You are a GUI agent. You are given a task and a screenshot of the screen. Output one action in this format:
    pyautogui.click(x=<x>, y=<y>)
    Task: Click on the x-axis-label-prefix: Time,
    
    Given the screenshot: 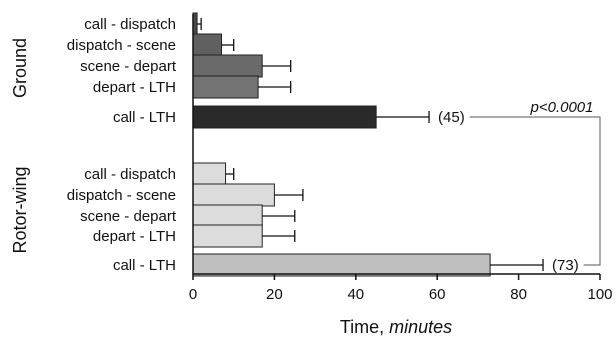 What is the action you would take?
    pyautogui.click(x=364, y=327)
    